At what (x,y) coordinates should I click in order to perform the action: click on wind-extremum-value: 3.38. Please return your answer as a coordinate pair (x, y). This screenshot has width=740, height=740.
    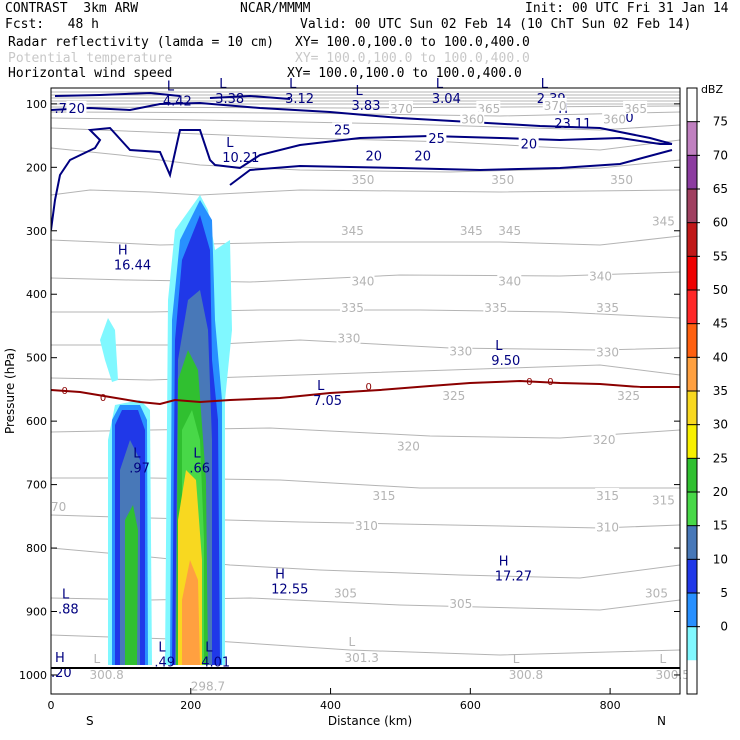
    Looking at the image, I should click on (229, 99).